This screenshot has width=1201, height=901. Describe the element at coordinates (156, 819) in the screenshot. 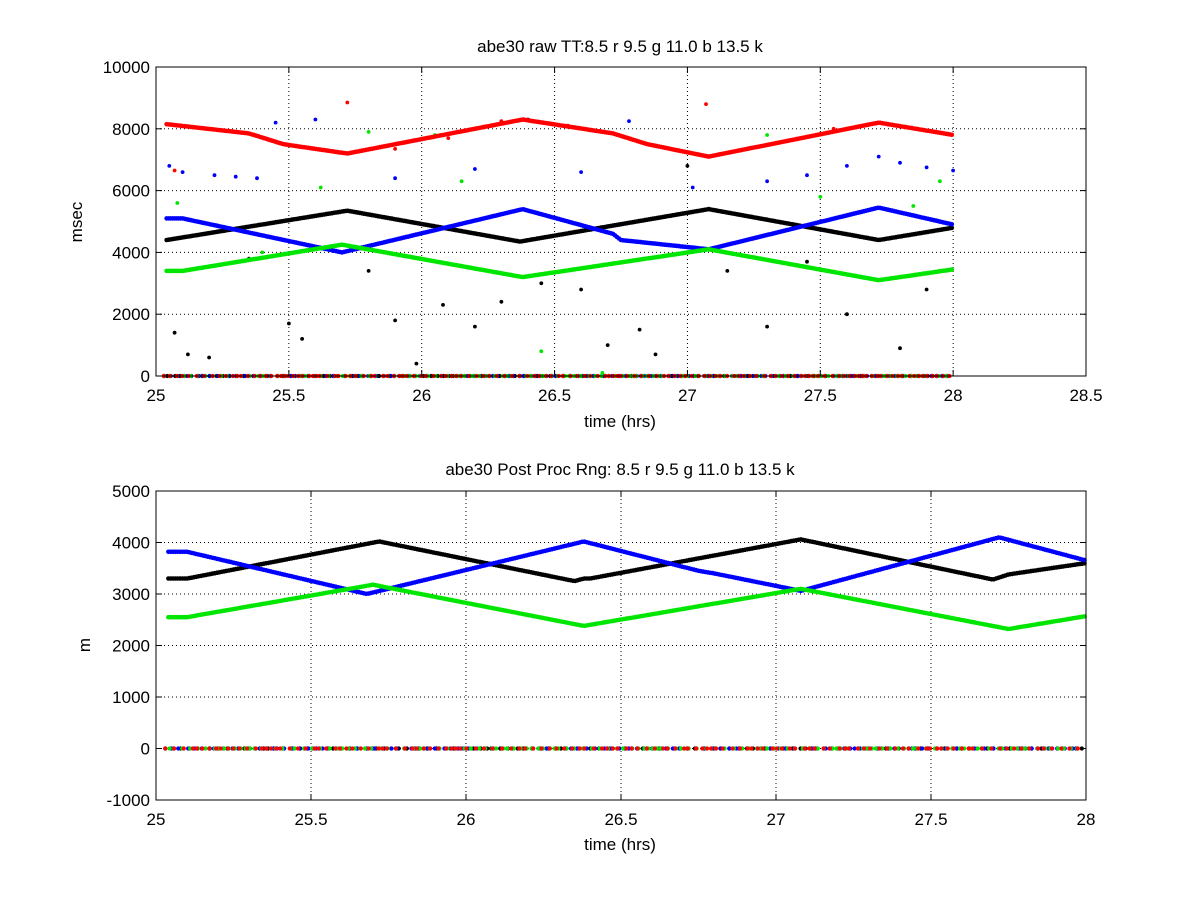

I see `x-tick-label: 25` at that location.